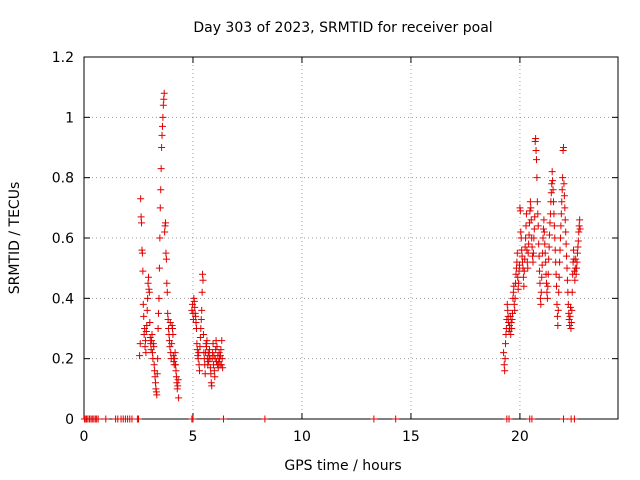 Image resolution: width=640 pixels, height=480 pixels. What do you see at coordinates (193, 437) in the screenshot?
I see `x-tick-label: 5` at bounding box center [193, 437].